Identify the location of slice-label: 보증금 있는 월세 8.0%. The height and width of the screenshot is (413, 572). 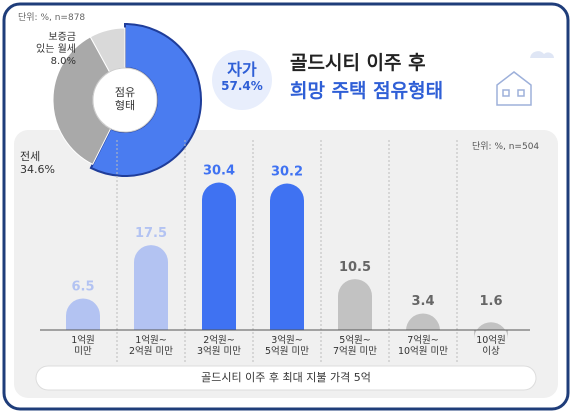
(43, 50).